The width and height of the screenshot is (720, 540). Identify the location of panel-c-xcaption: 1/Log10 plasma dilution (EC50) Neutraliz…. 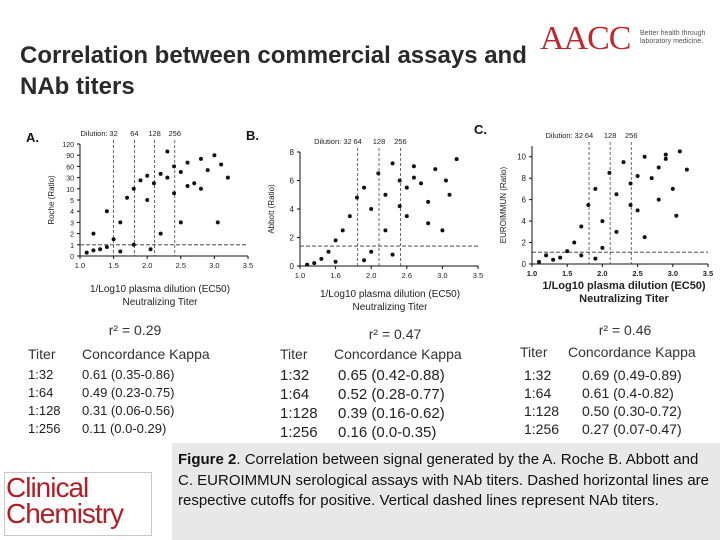
(624, 292).